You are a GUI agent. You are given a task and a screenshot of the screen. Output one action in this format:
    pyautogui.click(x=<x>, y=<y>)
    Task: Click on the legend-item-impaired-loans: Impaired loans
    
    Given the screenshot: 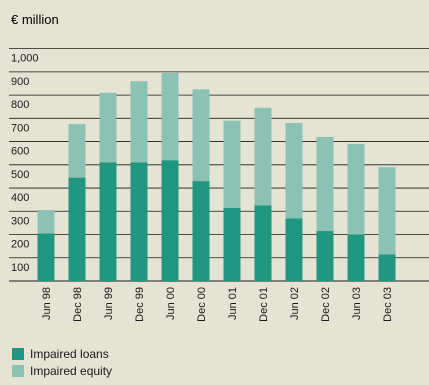 What is the action you would take?
    pyautogui.click(x=62, y=353)
    